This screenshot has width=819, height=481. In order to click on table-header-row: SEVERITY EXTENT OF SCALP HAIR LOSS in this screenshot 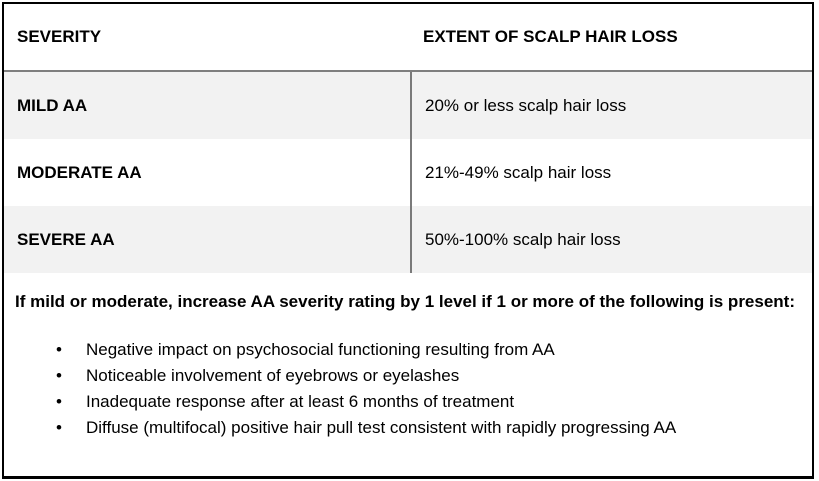, I will do `click(408, 38)`.